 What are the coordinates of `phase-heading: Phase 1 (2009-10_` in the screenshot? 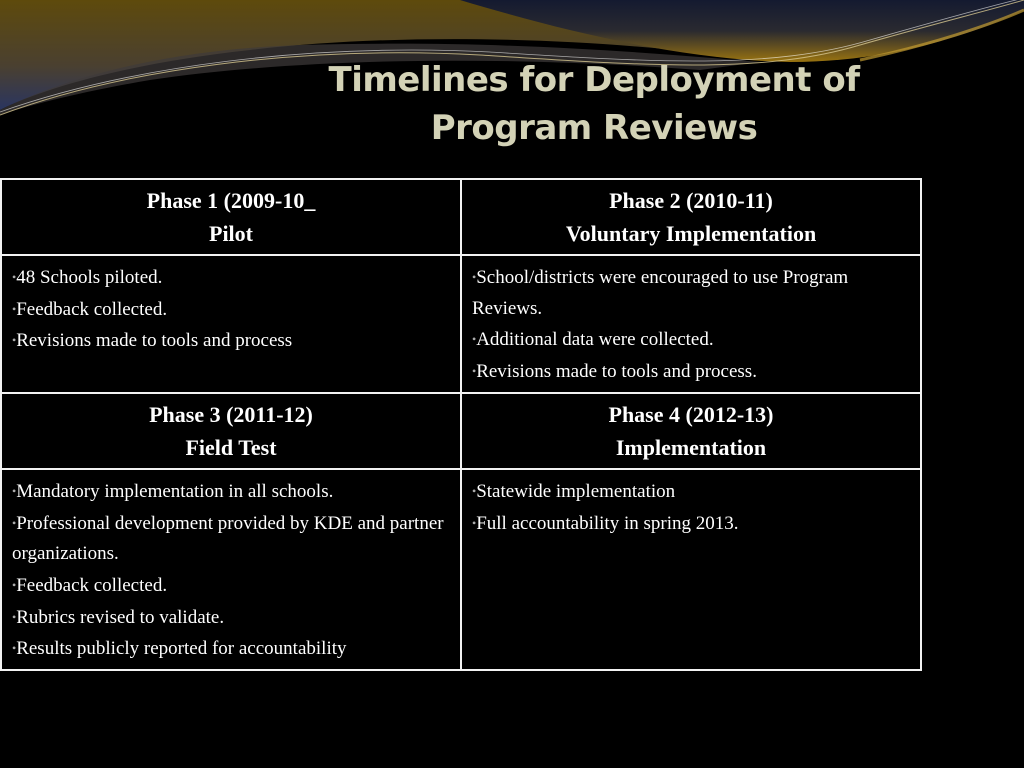 It's located at (231, 200).